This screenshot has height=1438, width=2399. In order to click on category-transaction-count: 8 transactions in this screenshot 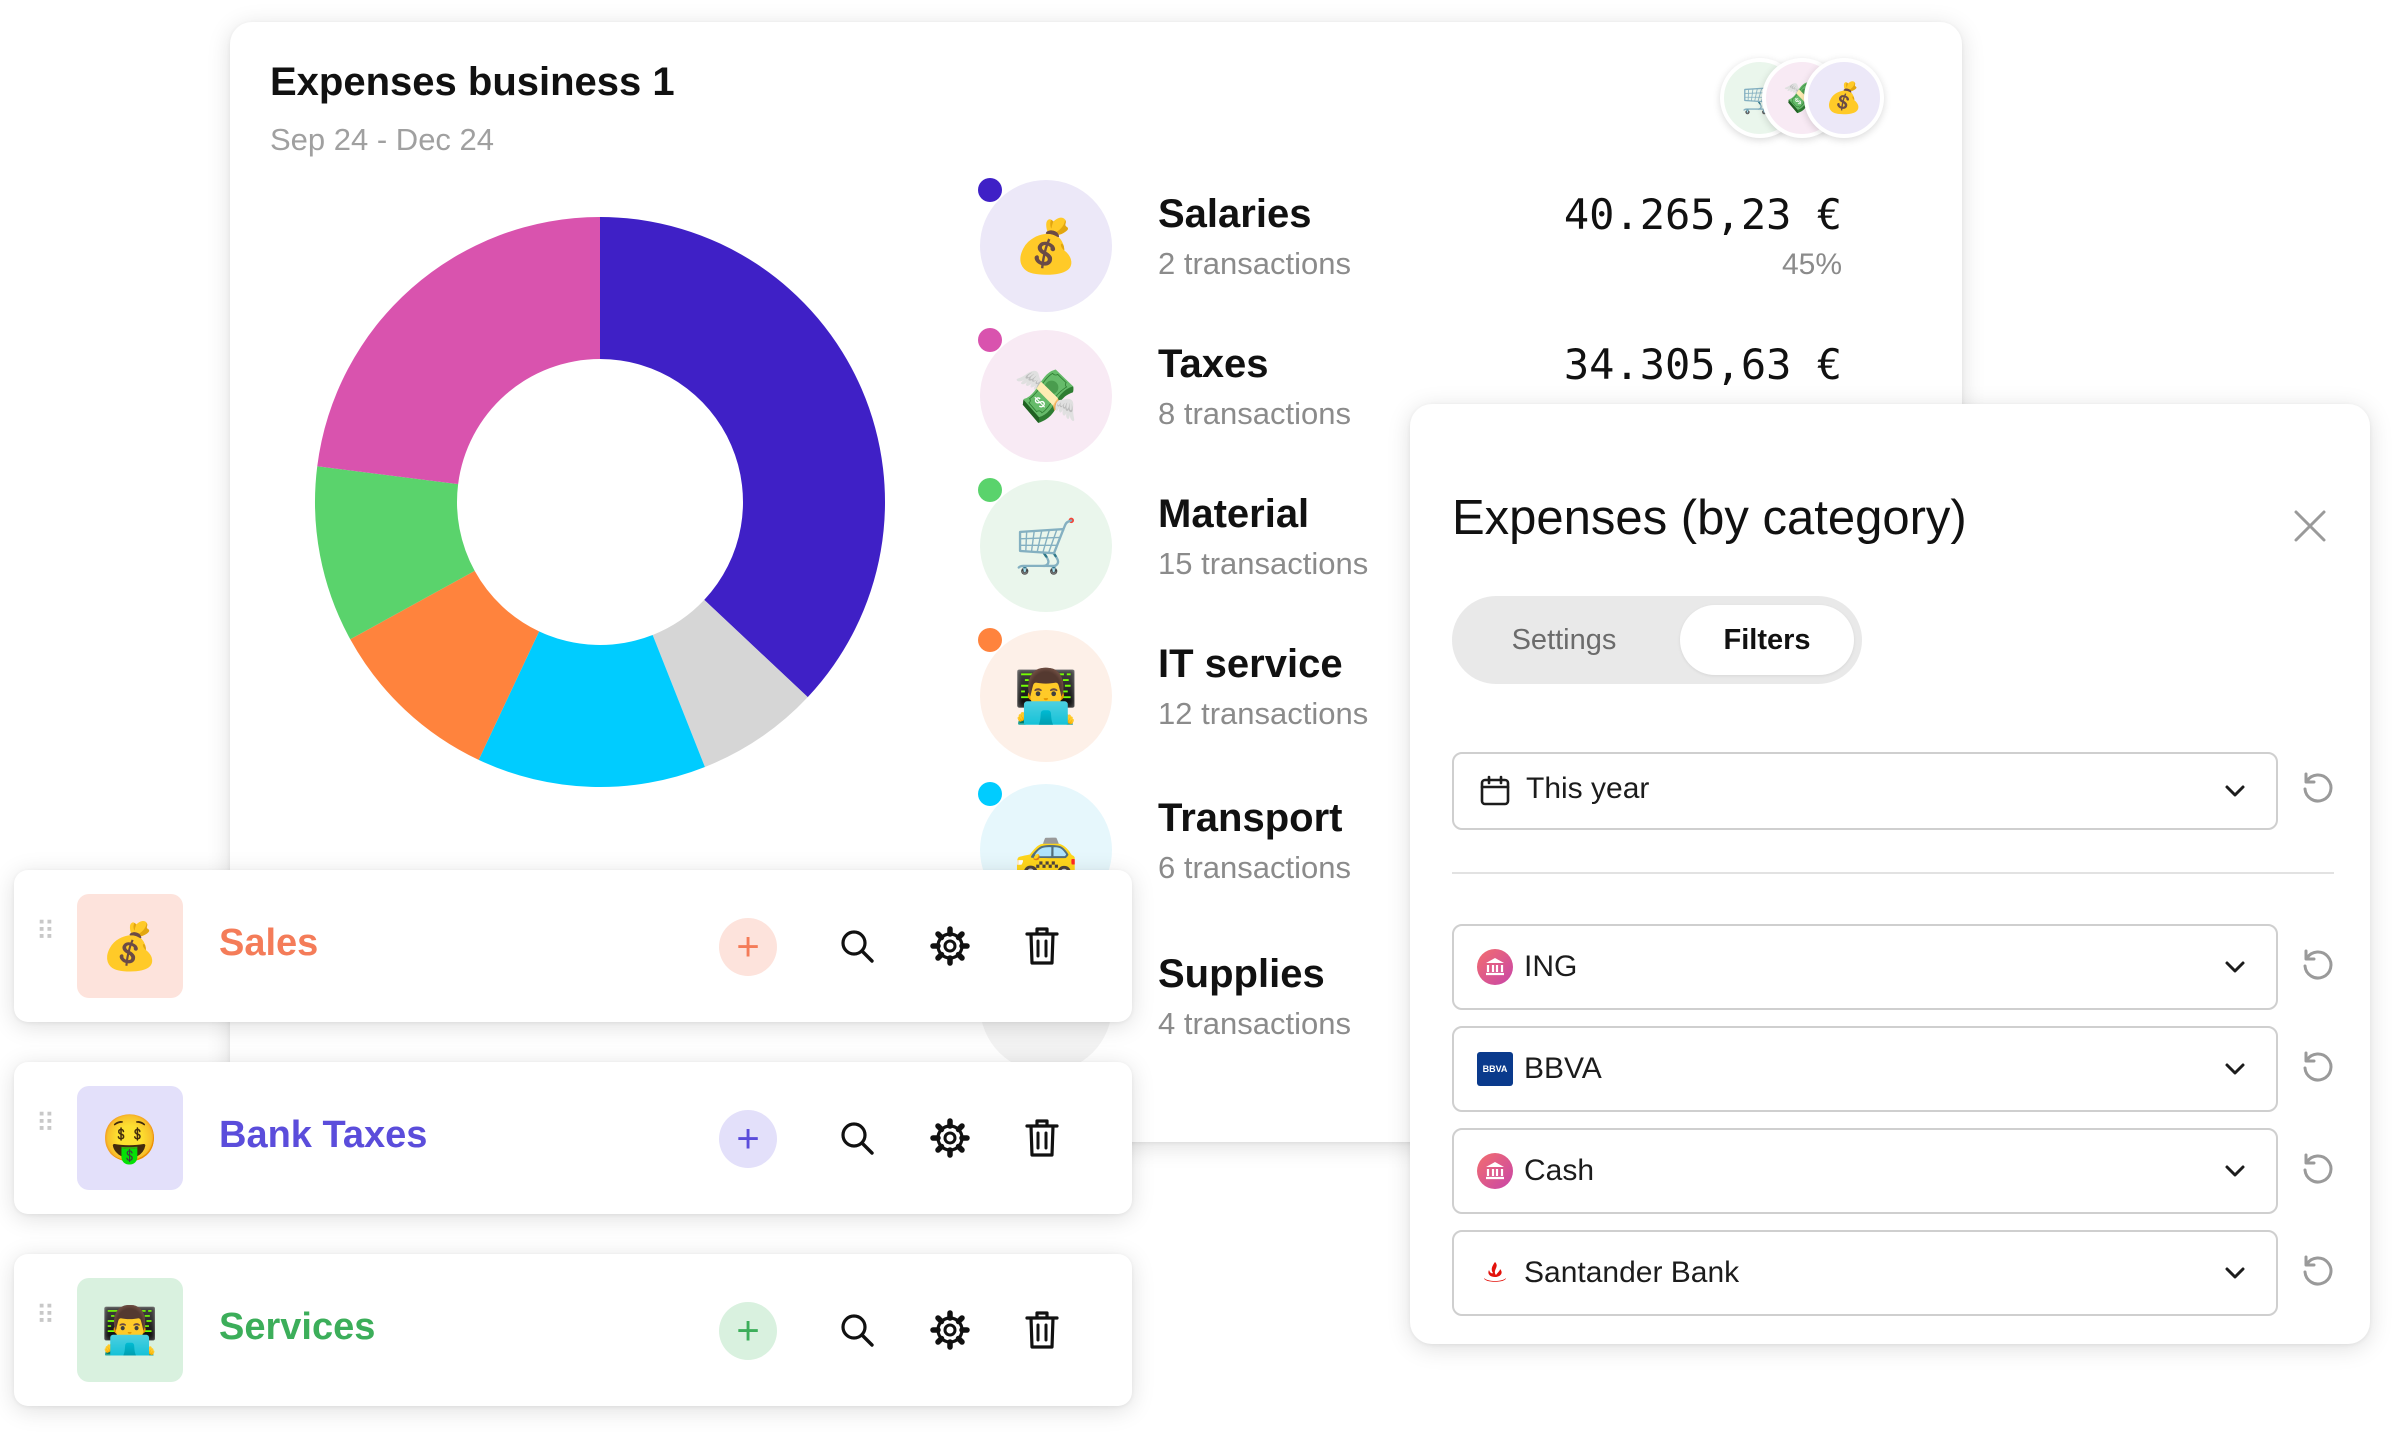, I will do `click(1254, 413)`.